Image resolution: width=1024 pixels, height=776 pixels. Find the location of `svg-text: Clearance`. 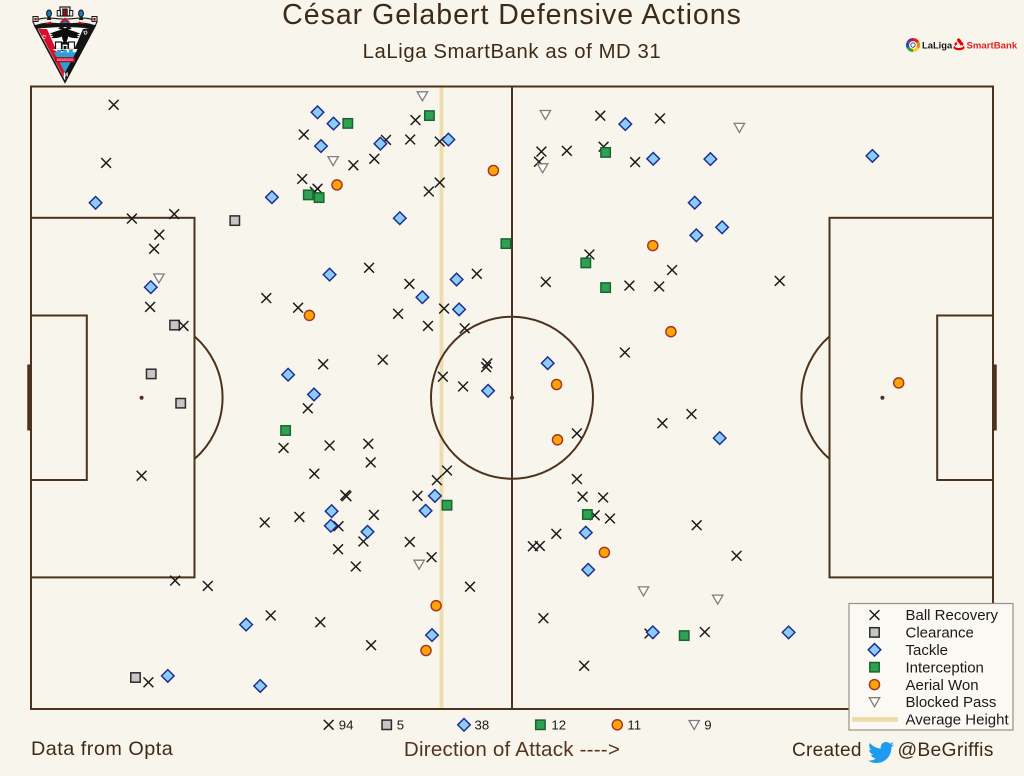

svg-text: Clearance is located at coordinates (940, 633).